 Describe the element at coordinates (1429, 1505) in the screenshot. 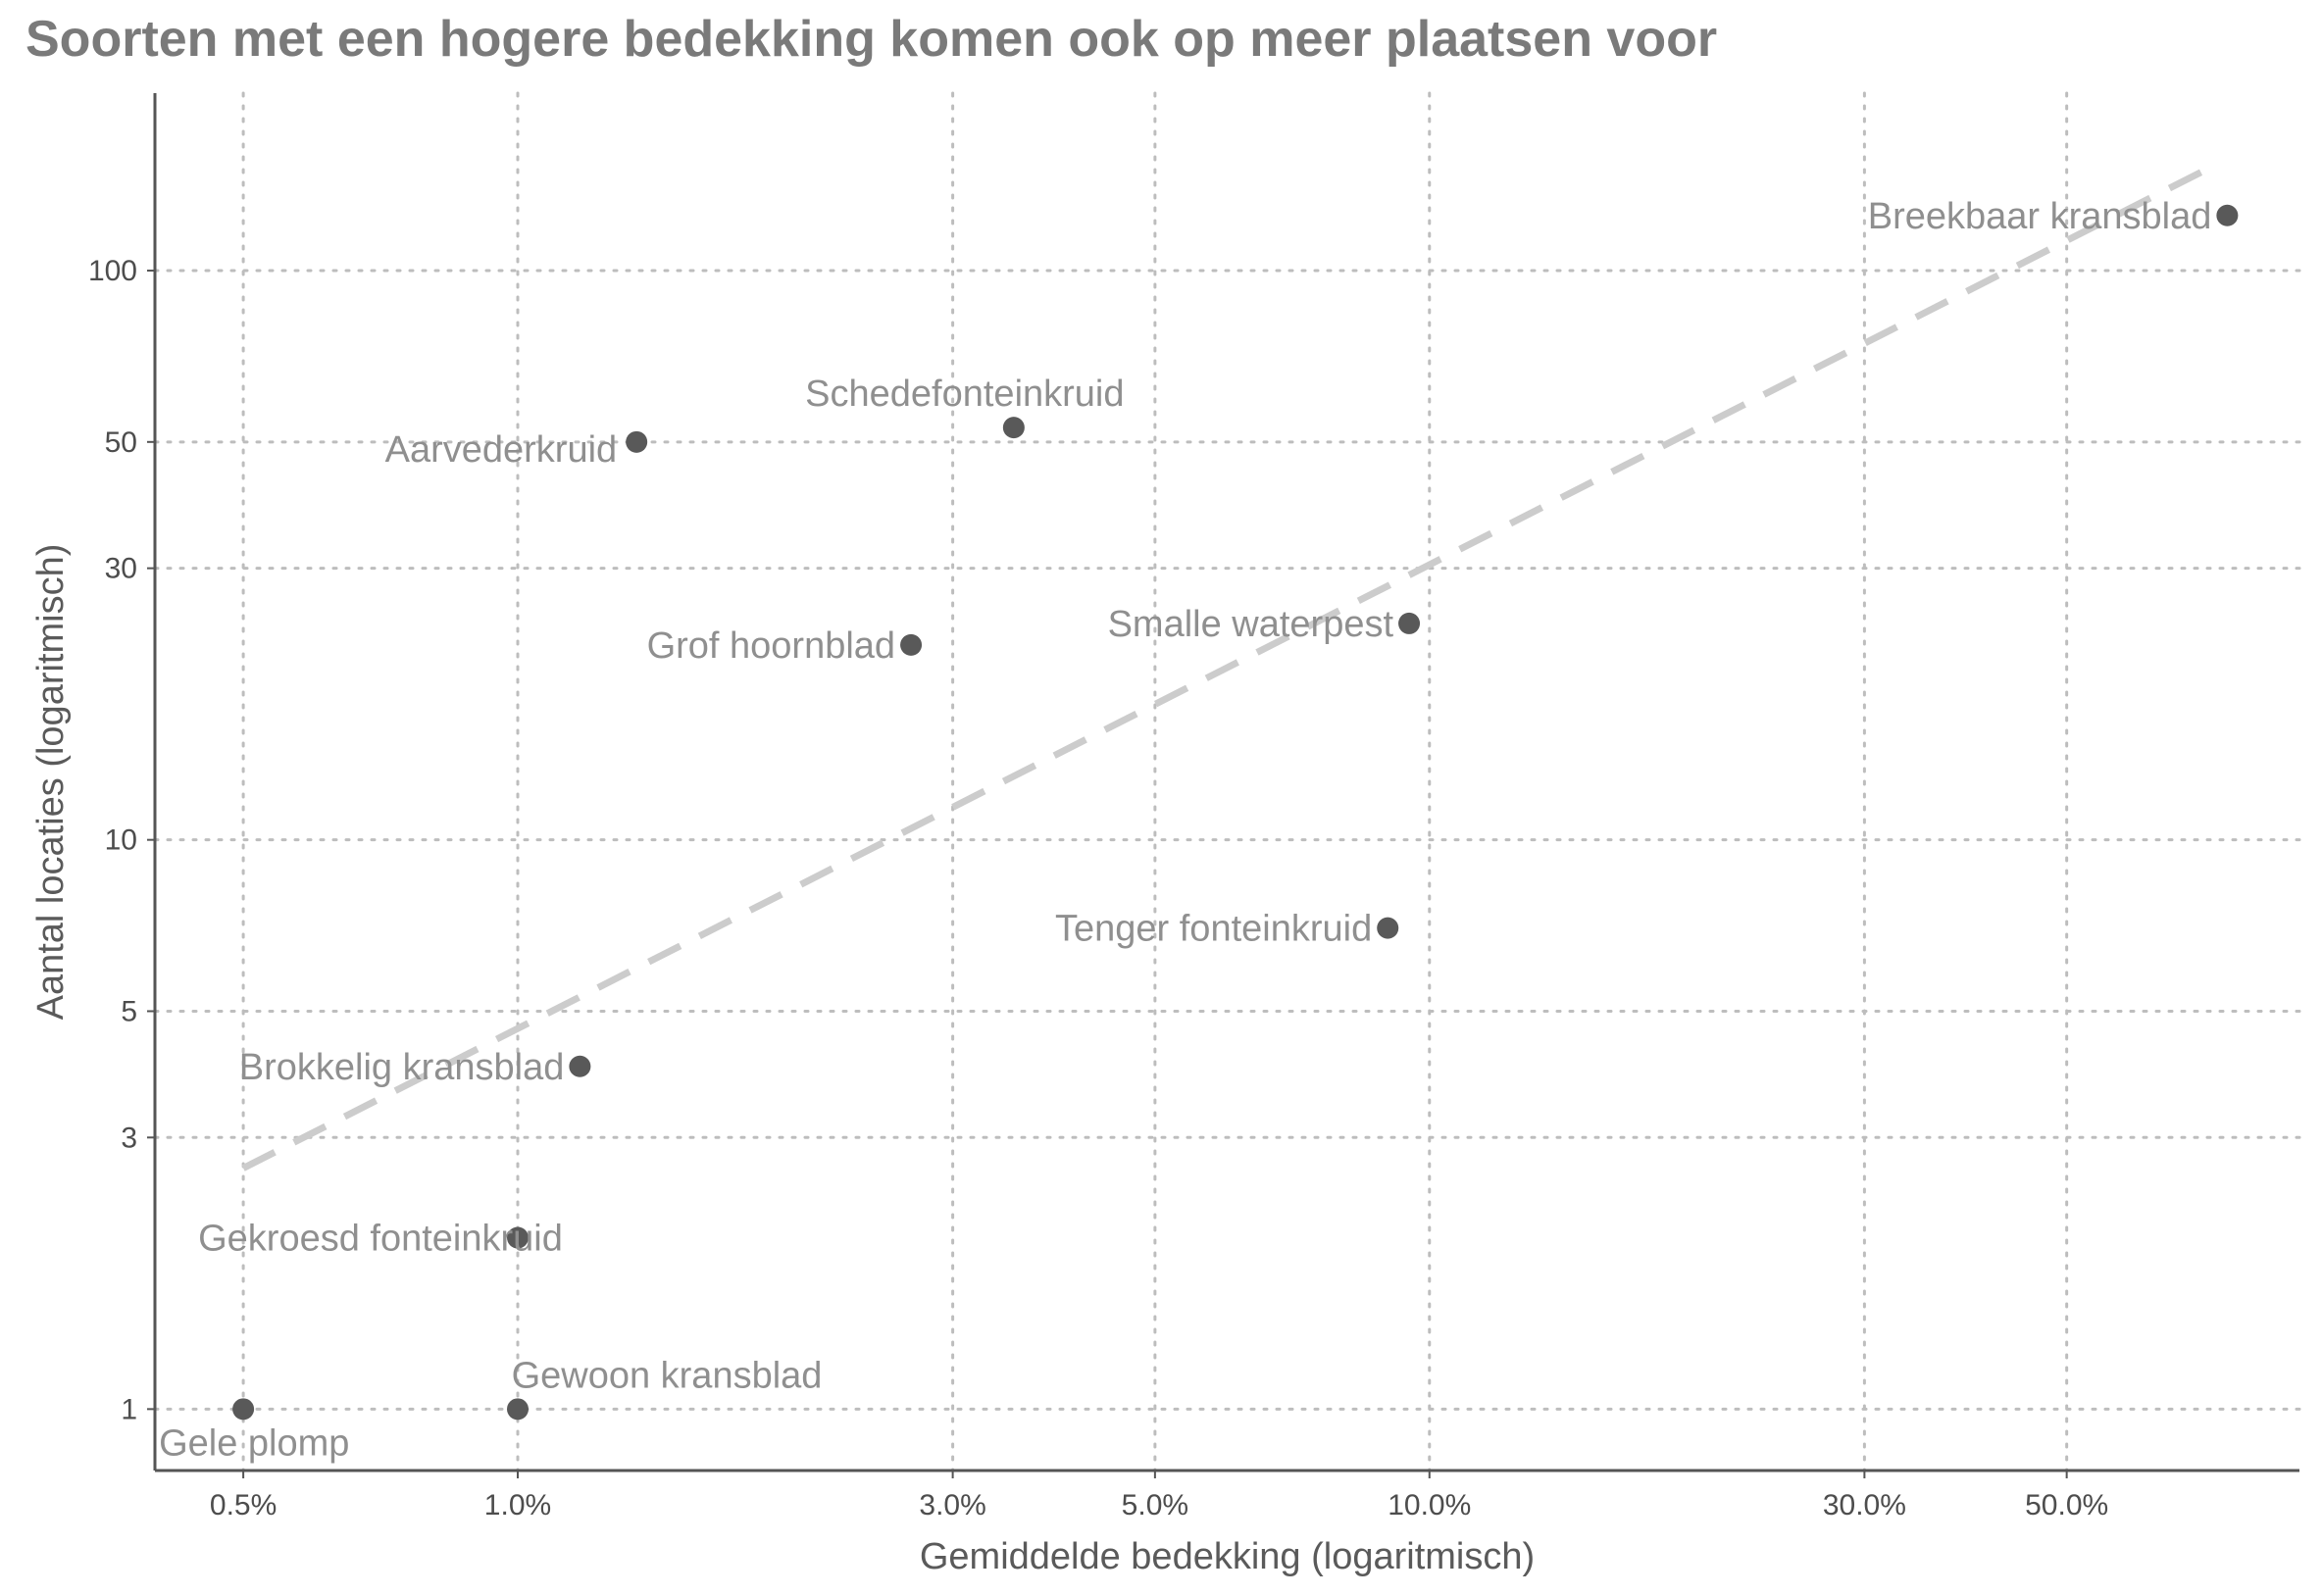

I see `x-tick-label-4: 10.0%` at that location.